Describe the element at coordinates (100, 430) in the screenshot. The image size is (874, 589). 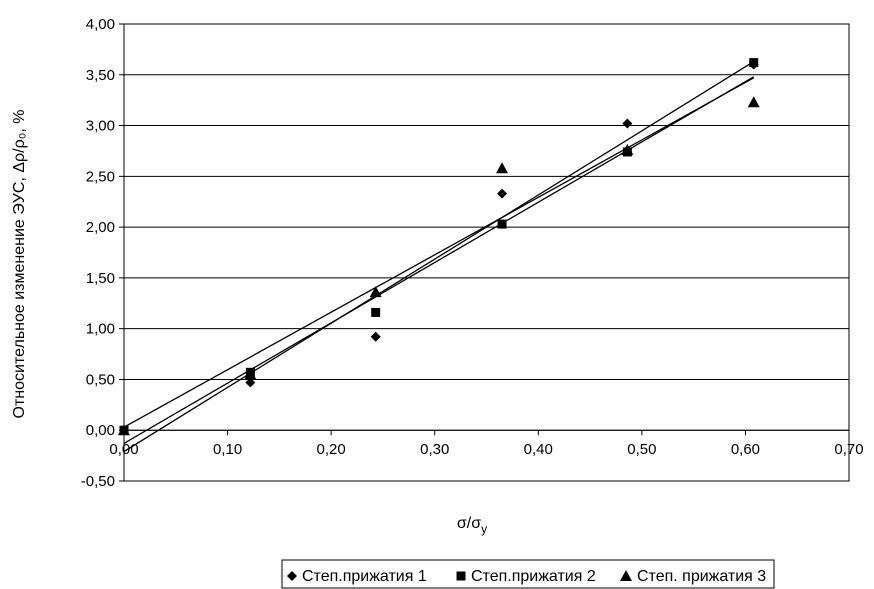
I see `y-tick-label: 0,00` at that location.